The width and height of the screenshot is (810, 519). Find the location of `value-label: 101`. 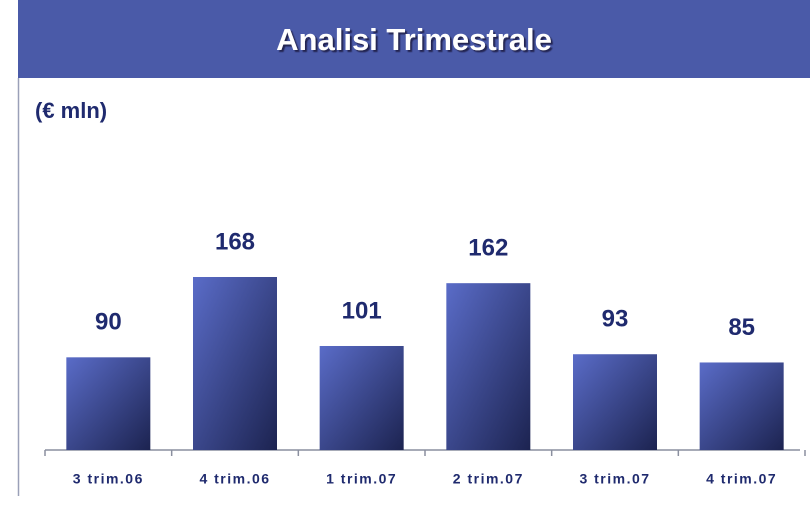

value-label: 101 is located at coordinates (362, 310).